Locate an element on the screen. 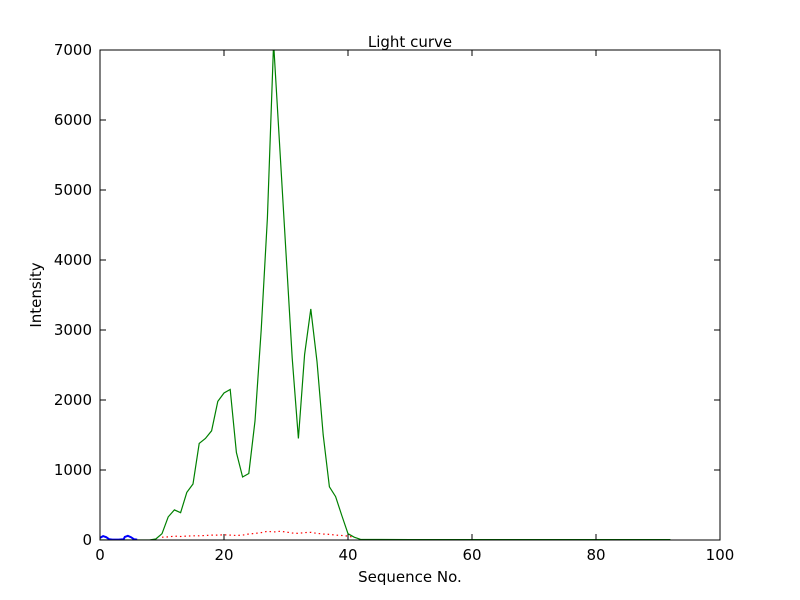 The image size is (800, 600). y-tick-label: 0 is located at coordinates (87, 540).